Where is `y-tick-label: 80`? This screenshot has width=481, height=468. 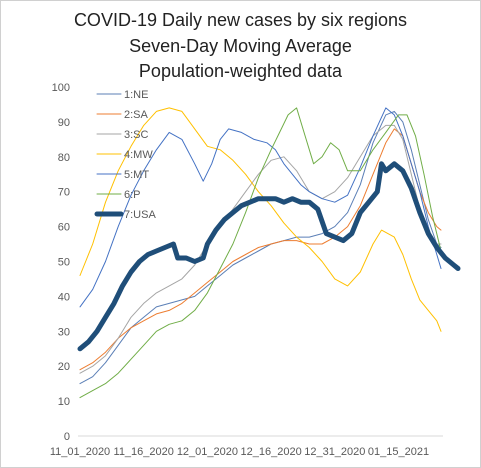 y-tick-label: 80 is located at coordinates (64, 158).